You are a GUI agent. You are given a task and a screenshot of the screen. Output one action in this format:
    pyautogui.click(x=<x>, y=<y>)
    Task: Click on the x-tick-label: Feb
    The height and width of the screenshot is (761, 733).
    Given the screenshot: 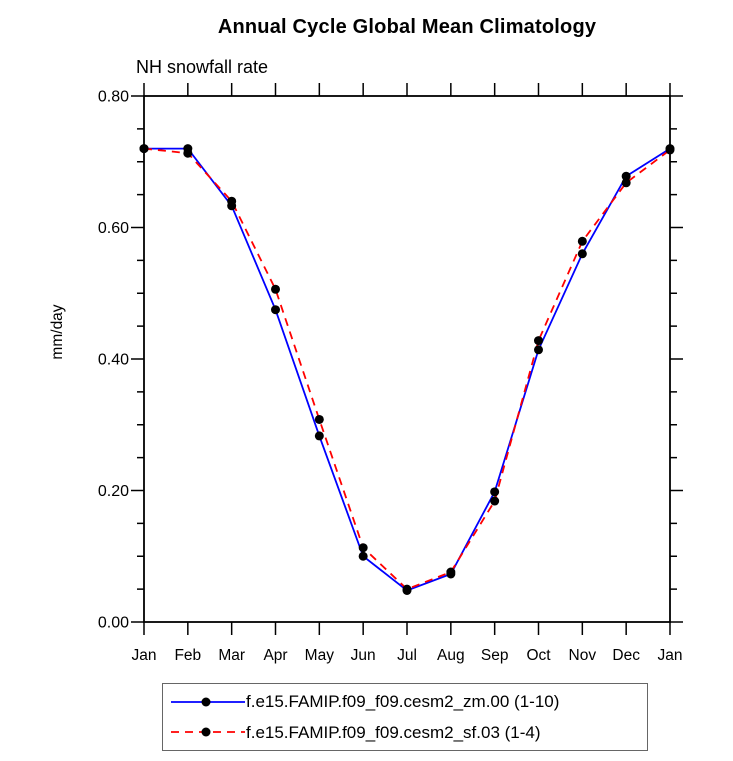 What is the action you would take?
    pyautogui.click(x=187, y=655)
    